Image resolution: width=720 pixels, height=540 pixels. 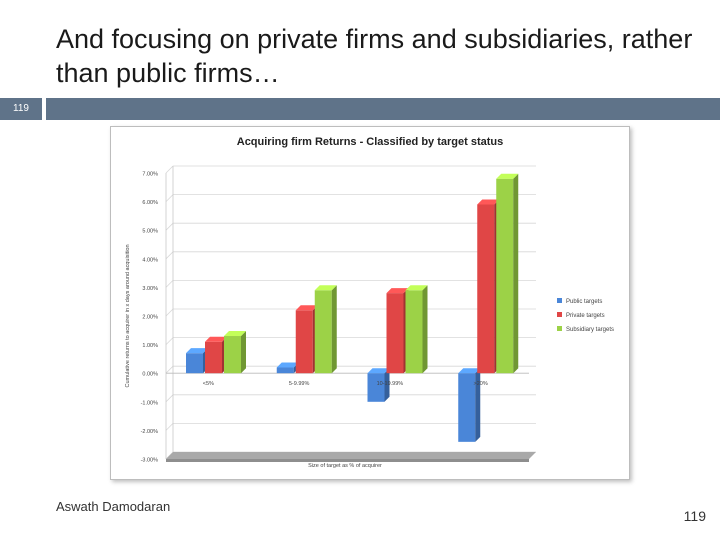 What do you see at coordinates (150, 403) in the screenshot?
I see `y-tick-label: -1.00%` at bounding box center [150, 403].